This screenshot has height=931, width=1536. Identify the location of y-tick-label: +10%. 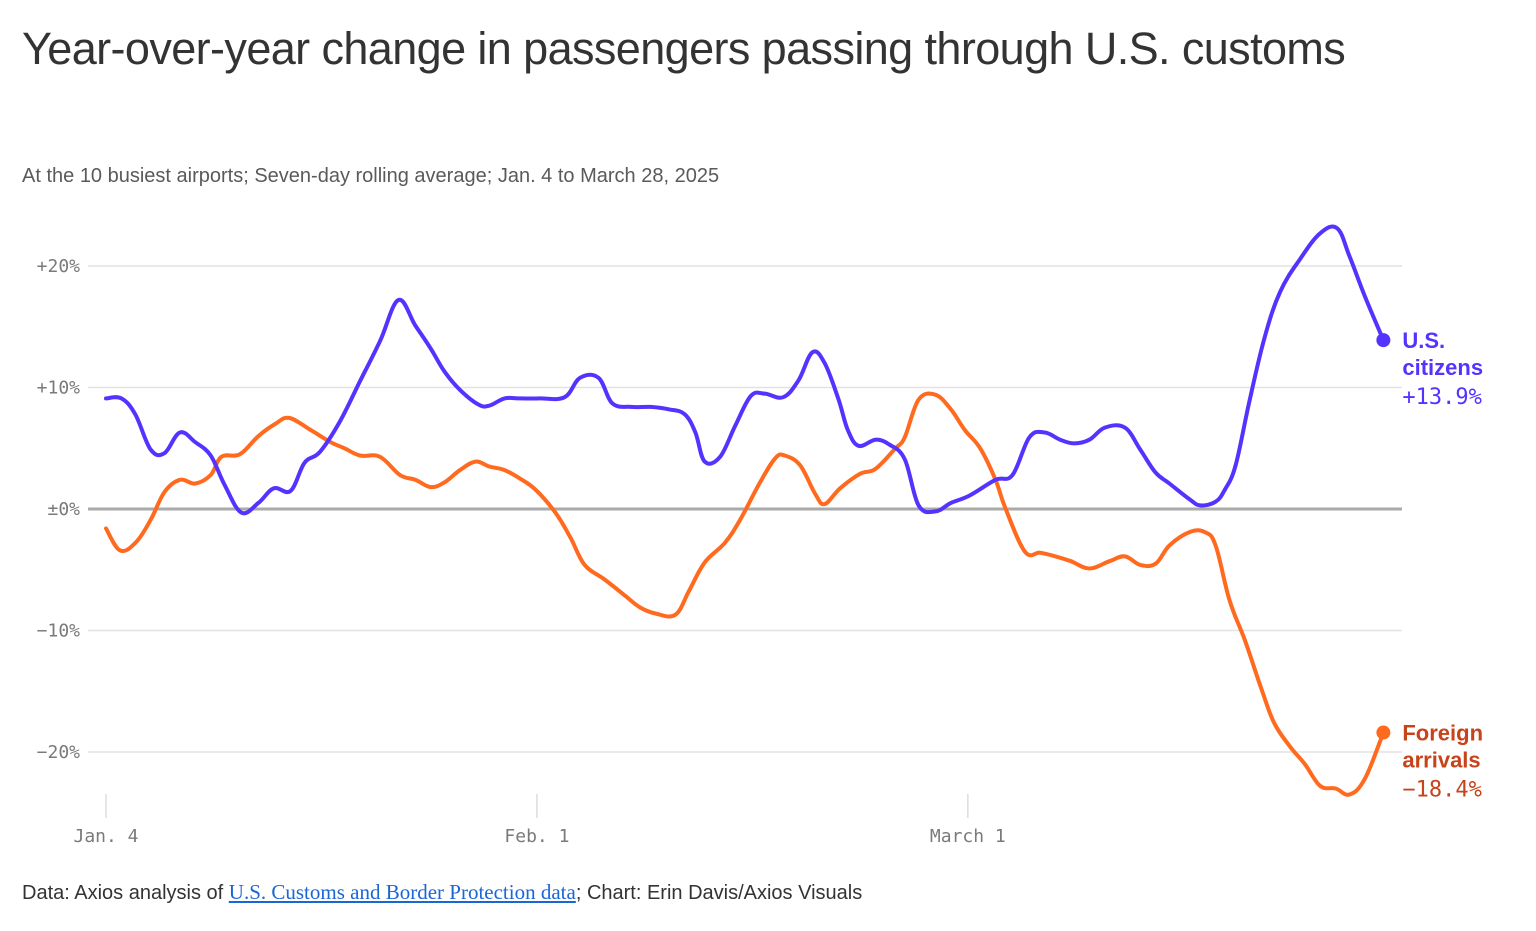
(59, 388).